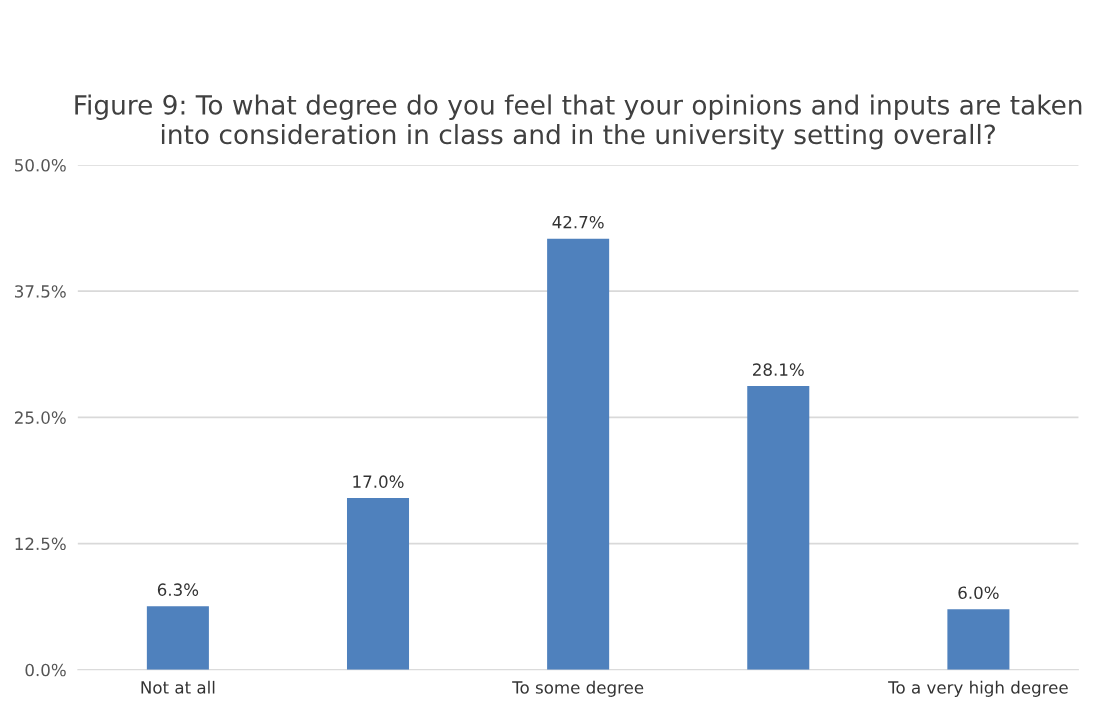 The image size is (1096, 705). Describe the element at coordinates (378, 481) in the screenshot. I see `data-label: 17.0%` at that location.